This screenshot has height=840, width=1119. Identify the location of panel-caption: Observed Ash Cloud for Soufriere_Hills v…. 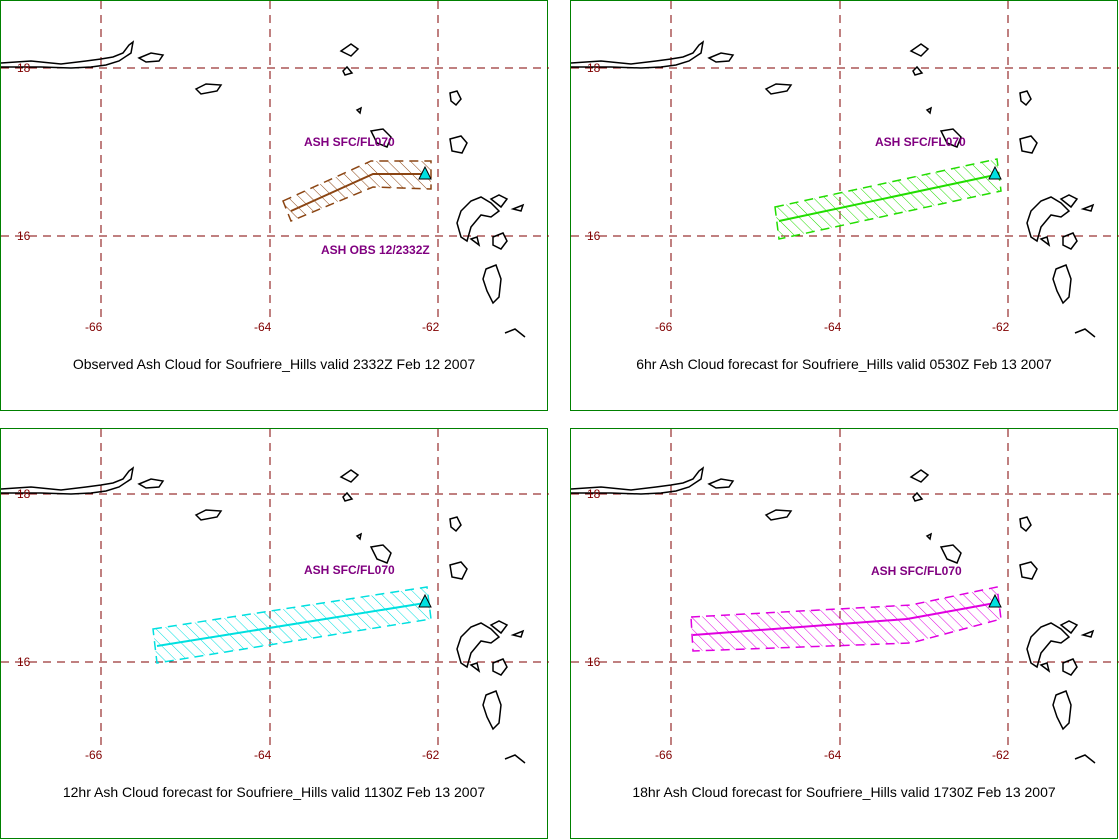
(274, 364).